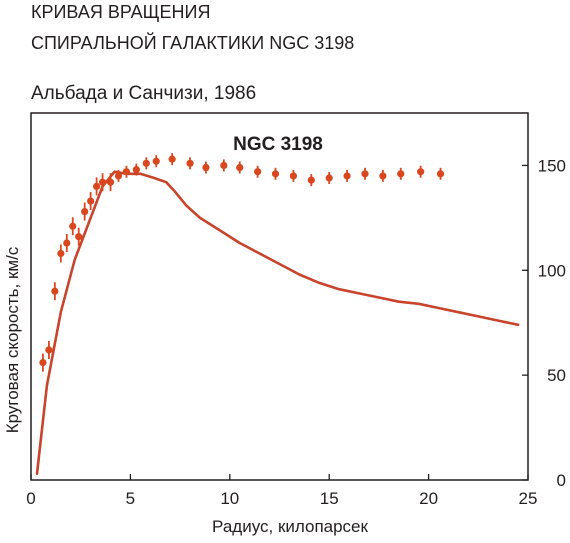 Image resolution: width=570 pixels, height=543 pixels. Describe the element at coordinates (561, 480) in the screenshot. I see `y-tick-label: 0` at that location.